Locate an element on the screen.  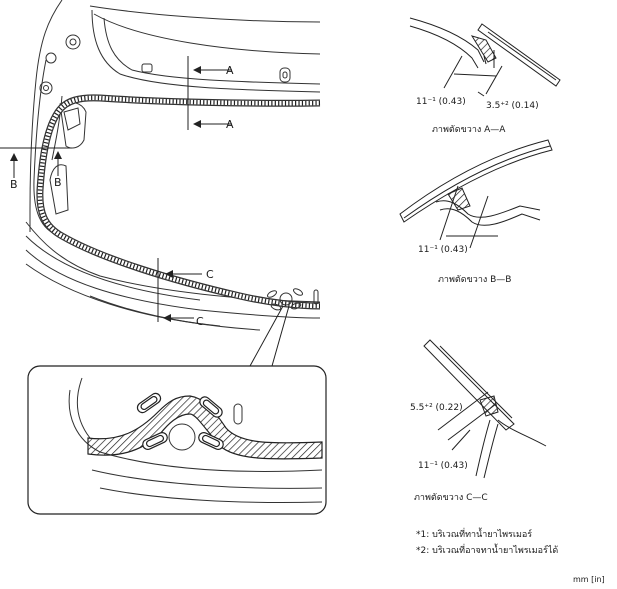
detail-leader is located at coordinates (269, 336).